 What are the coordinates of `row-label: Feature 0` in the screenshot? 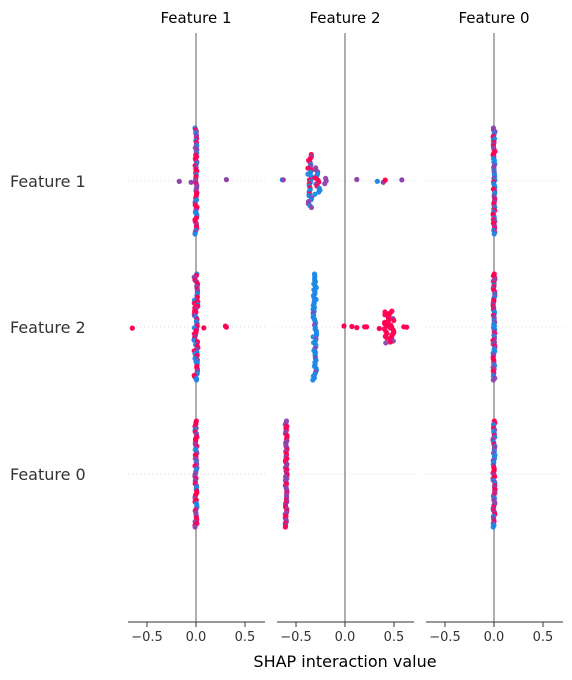 It's located at (48, 474).